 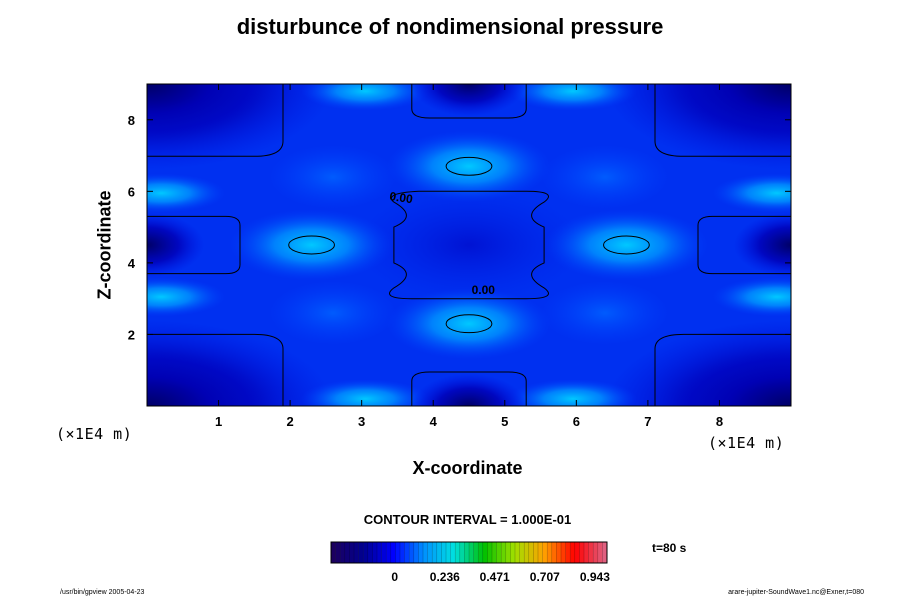 I want to click on colorbar: 0 0.236 0.471 0.707 0.943, so click(x=470, y=562).